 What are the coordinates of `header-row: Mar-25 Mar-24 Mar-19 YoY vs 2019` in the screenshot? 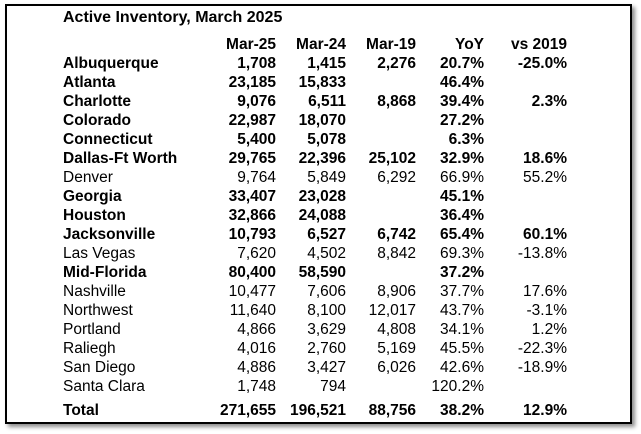 It's located at (315, 44).